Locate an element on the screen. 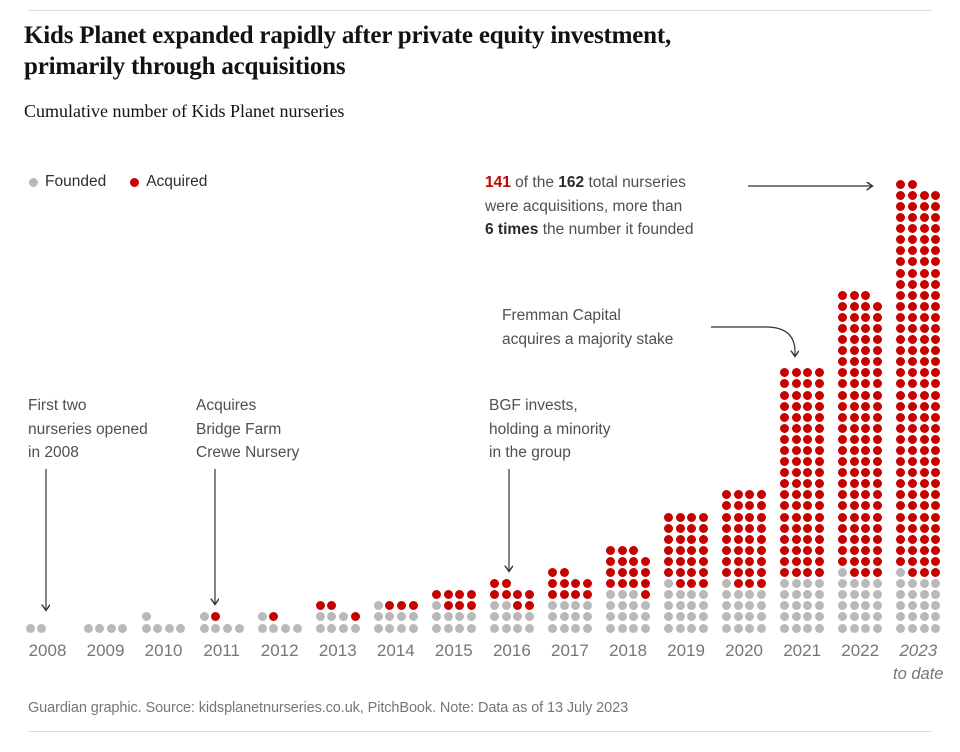 This screenshot has width=960, height=752. legend-item-acquired: Acquired is located at coordinates (168, 182).